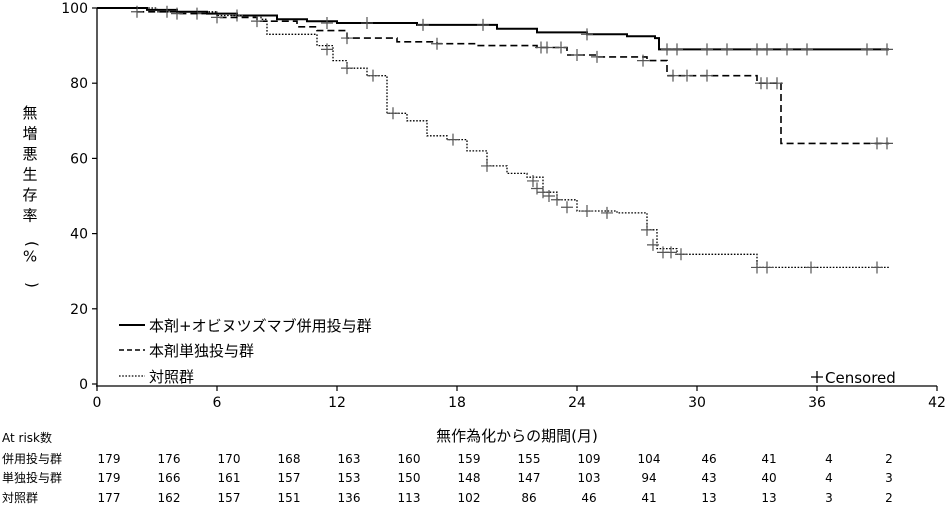 The image size is (949, 506). Describe the element at coordinates (109, 498) in the screenshot. I see `at-risk-value: 177` at that location.